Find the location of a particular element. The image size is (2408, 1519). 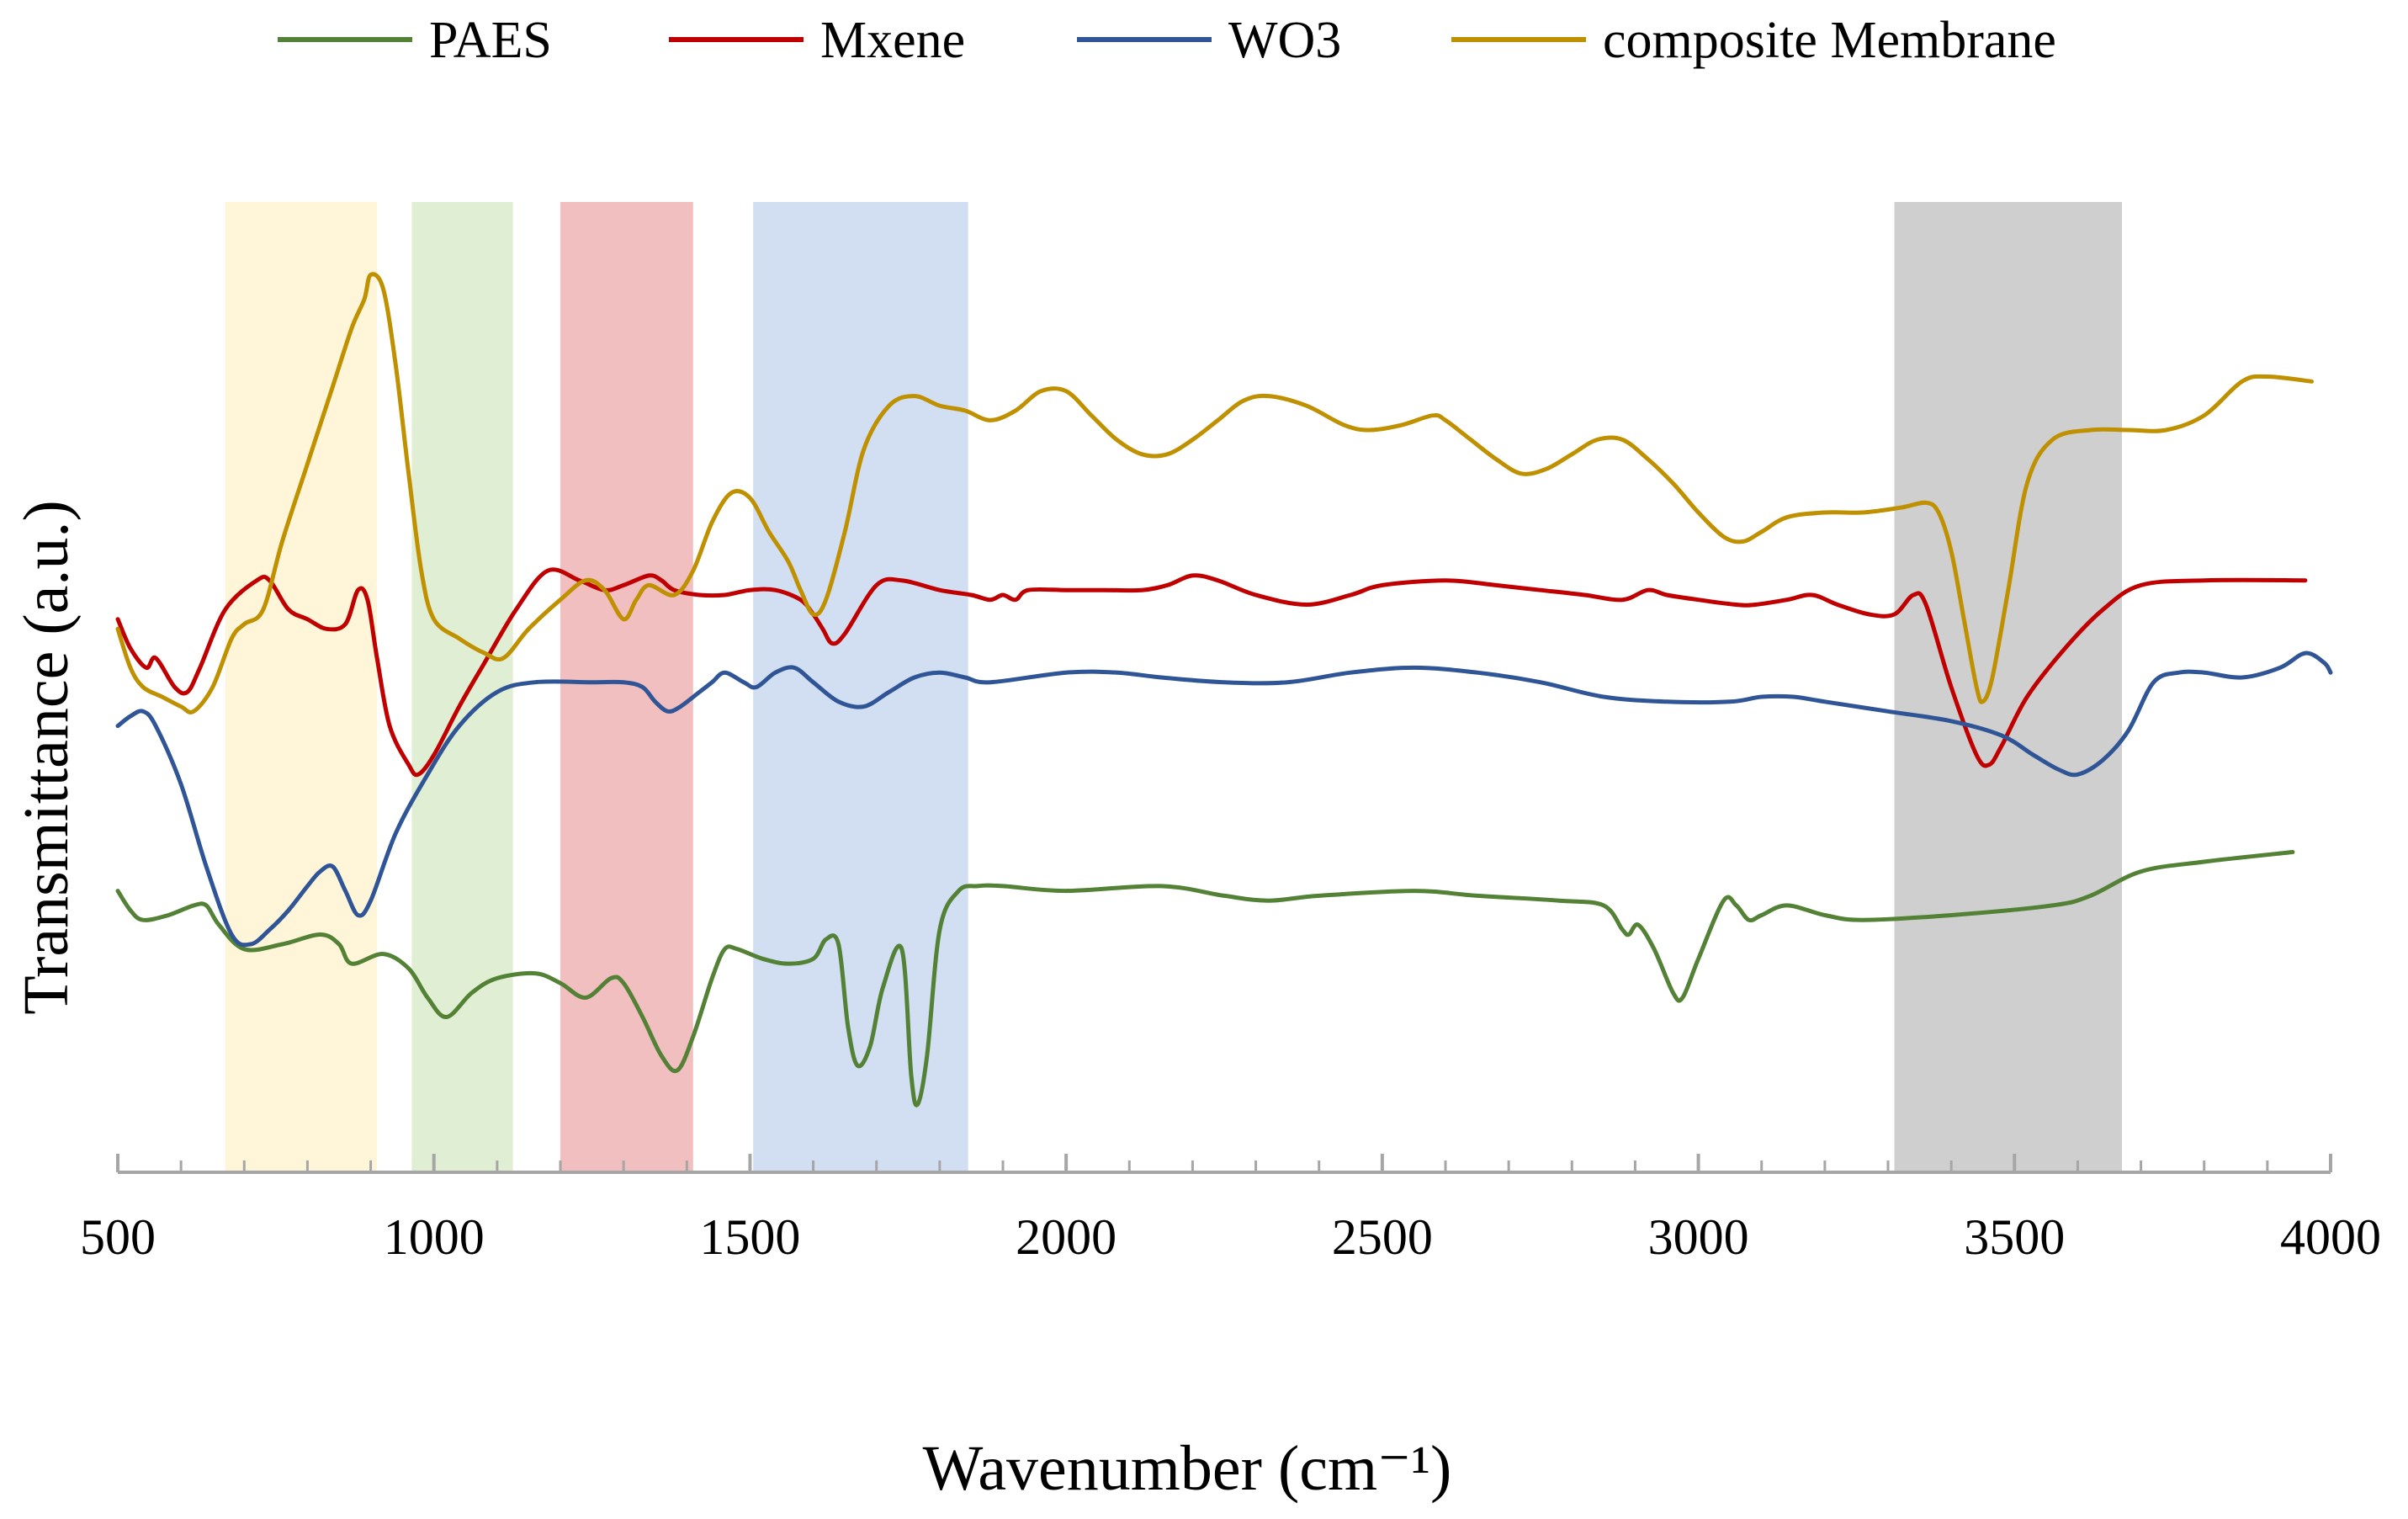

x-tick-label: 2000 is located at coordinates (1066, 1237).